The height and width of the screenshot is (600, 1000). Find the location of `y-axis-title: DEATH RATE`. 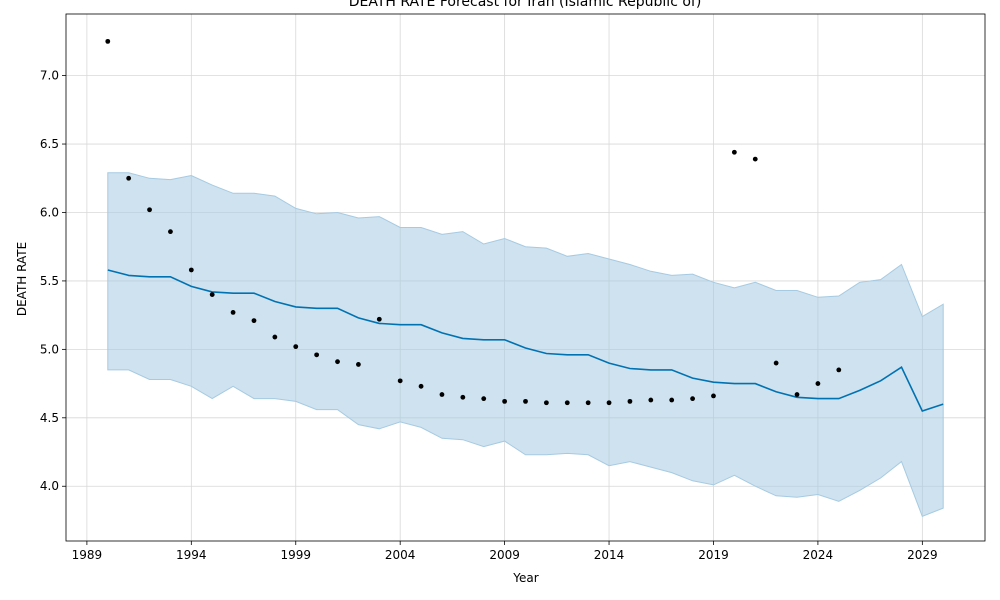

y-axis-title: DEATH RATE is located at coordinates (22, 279).